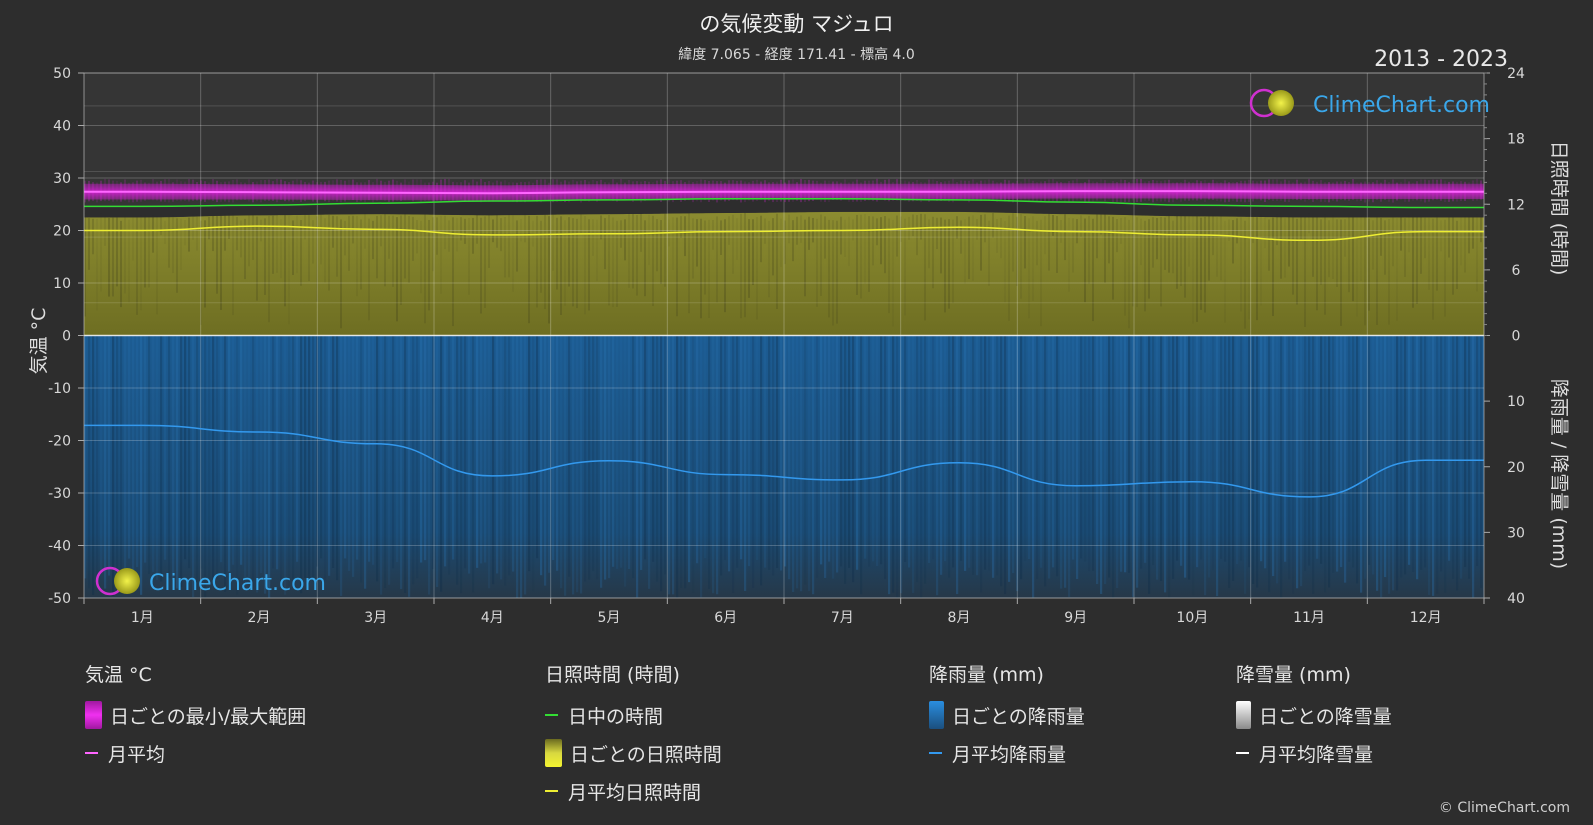  I want to click on legend-daylight-label: 日中の時間, so click(616, 716).